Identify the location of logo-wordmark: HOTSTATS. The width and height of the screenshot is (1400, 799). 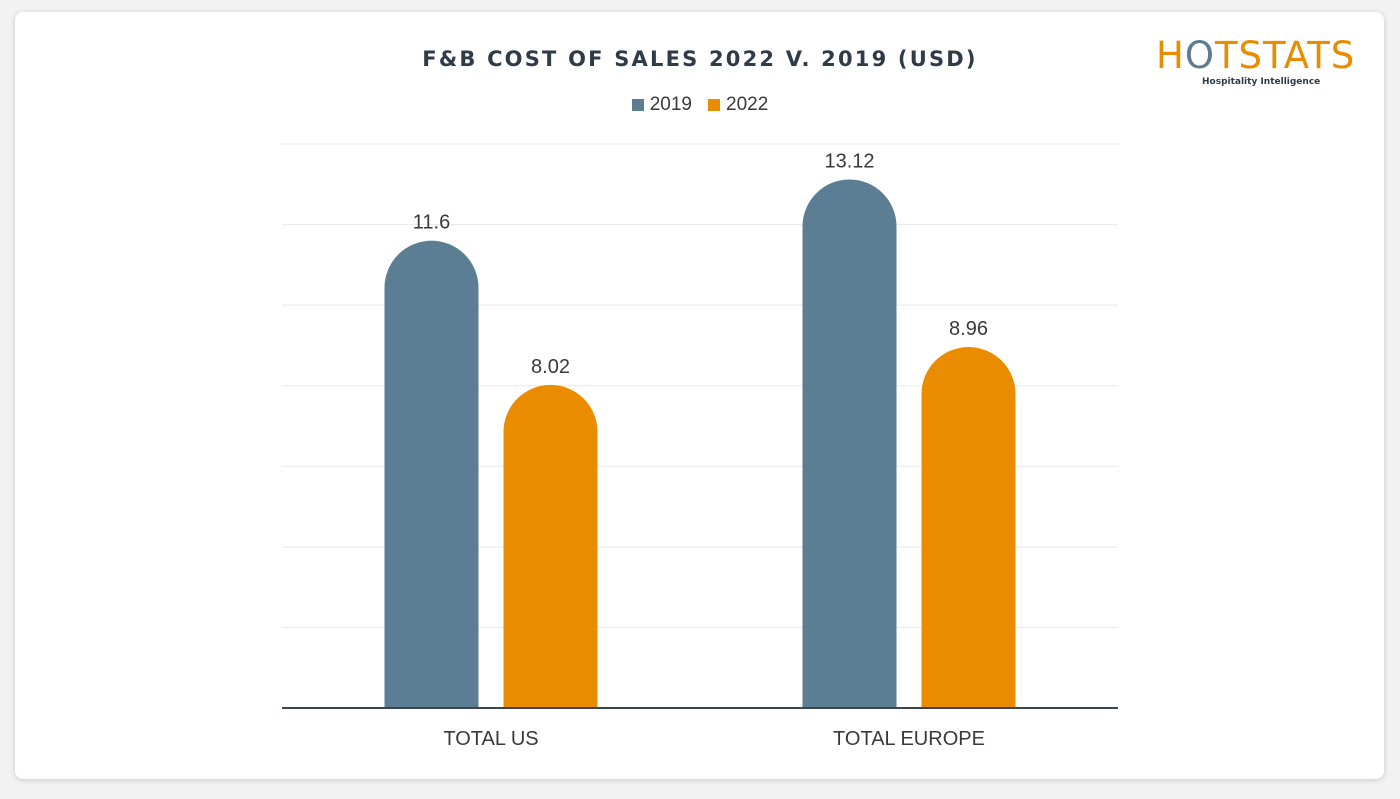
(1256, 56).